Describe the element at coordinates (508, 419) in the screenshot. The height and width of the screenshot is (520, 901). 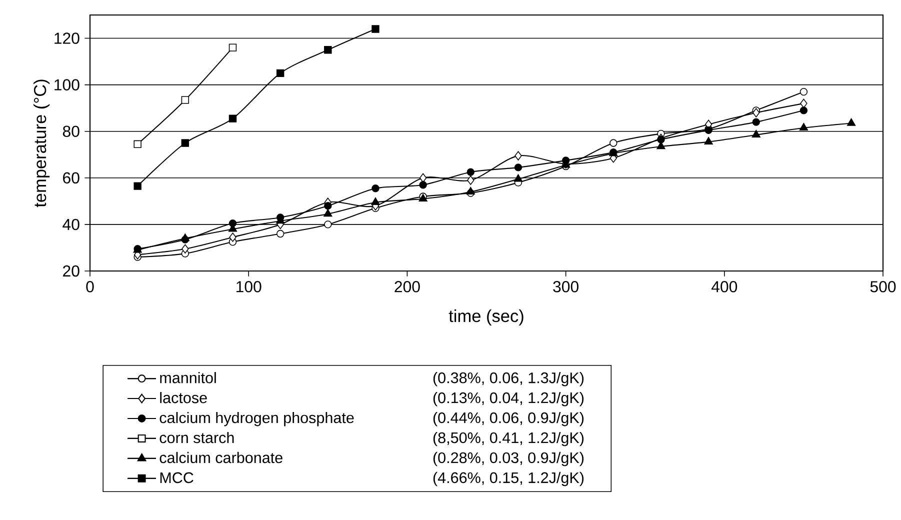
I see `text: (0.44%, 0.06, 0.9J/gK)` at that location.